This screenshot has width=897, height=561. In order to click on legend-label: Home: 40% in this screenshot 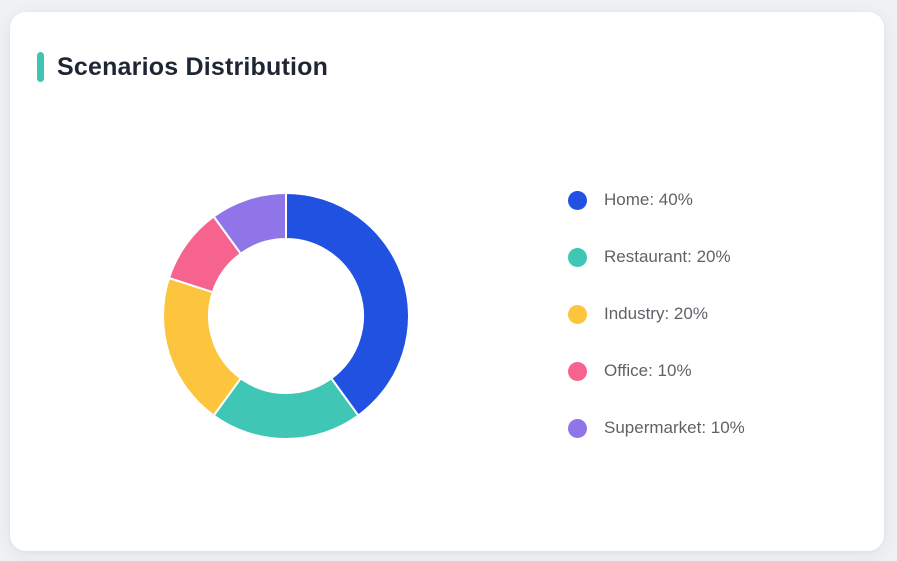, I will do `click(648, 199)`.